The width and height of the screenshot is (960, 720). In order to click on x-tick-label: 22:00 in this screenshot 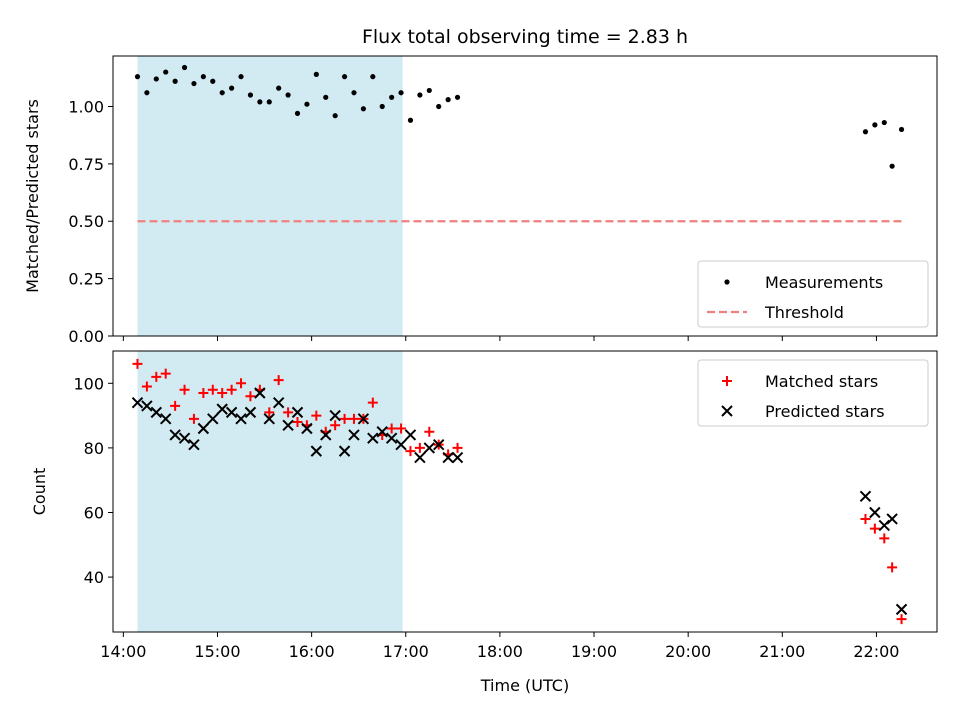, I will do `click(876, 651)`.